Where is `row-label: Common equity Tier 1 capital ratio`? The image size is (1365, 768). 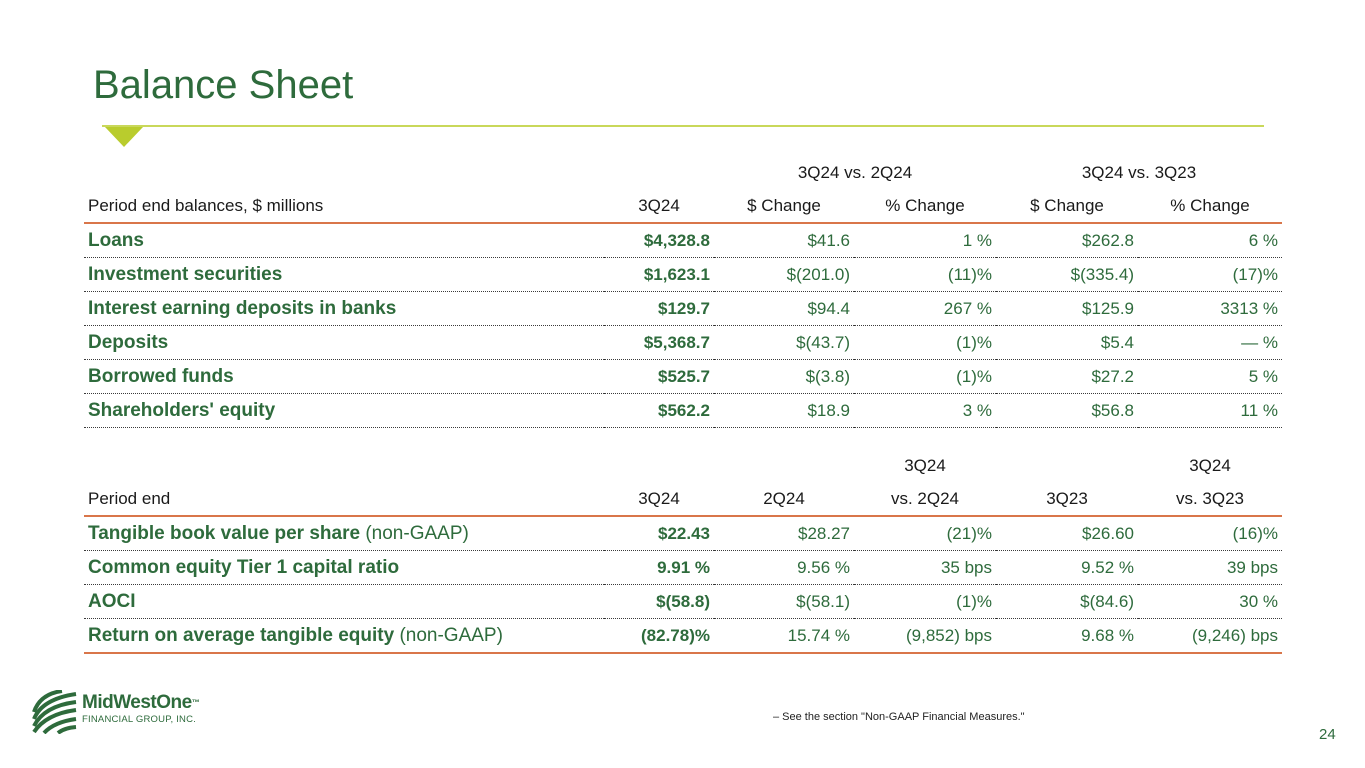 row-label: Common equity Tier 1 capital ratio is located at coordinates (344, 567).